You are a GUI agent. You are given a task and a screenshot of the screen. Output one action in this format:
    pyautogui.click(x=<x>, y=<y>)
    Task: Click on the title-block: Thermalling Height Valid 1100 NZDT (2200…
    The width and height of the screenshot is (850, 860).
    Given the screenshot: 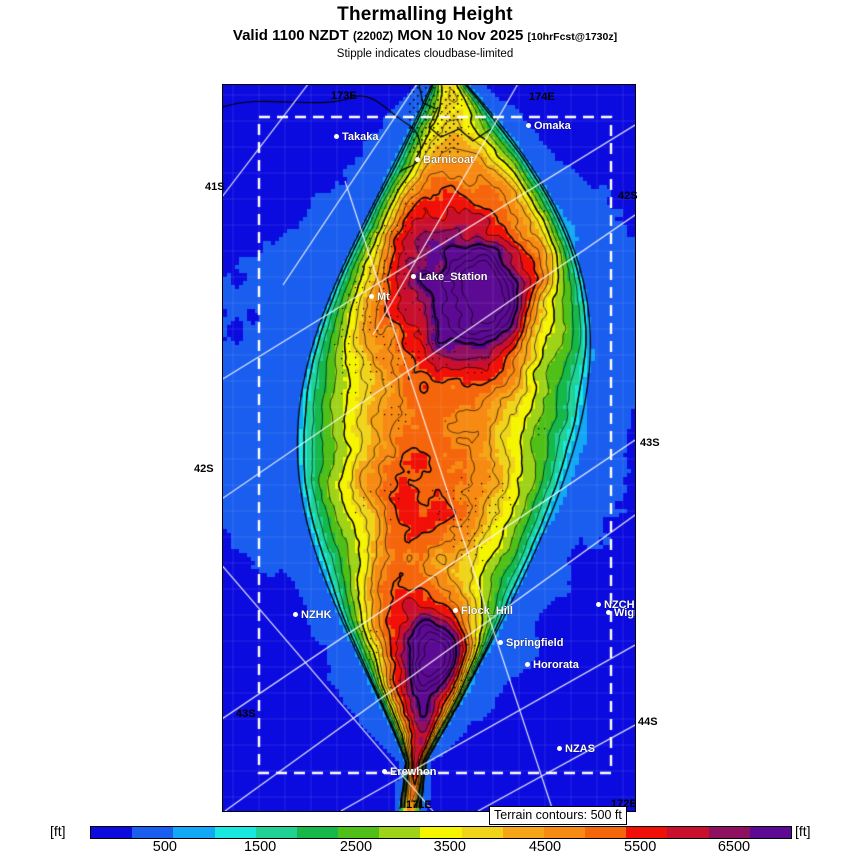 What is the action you would take?
    pyautogui.click(x=425, y=30)
    